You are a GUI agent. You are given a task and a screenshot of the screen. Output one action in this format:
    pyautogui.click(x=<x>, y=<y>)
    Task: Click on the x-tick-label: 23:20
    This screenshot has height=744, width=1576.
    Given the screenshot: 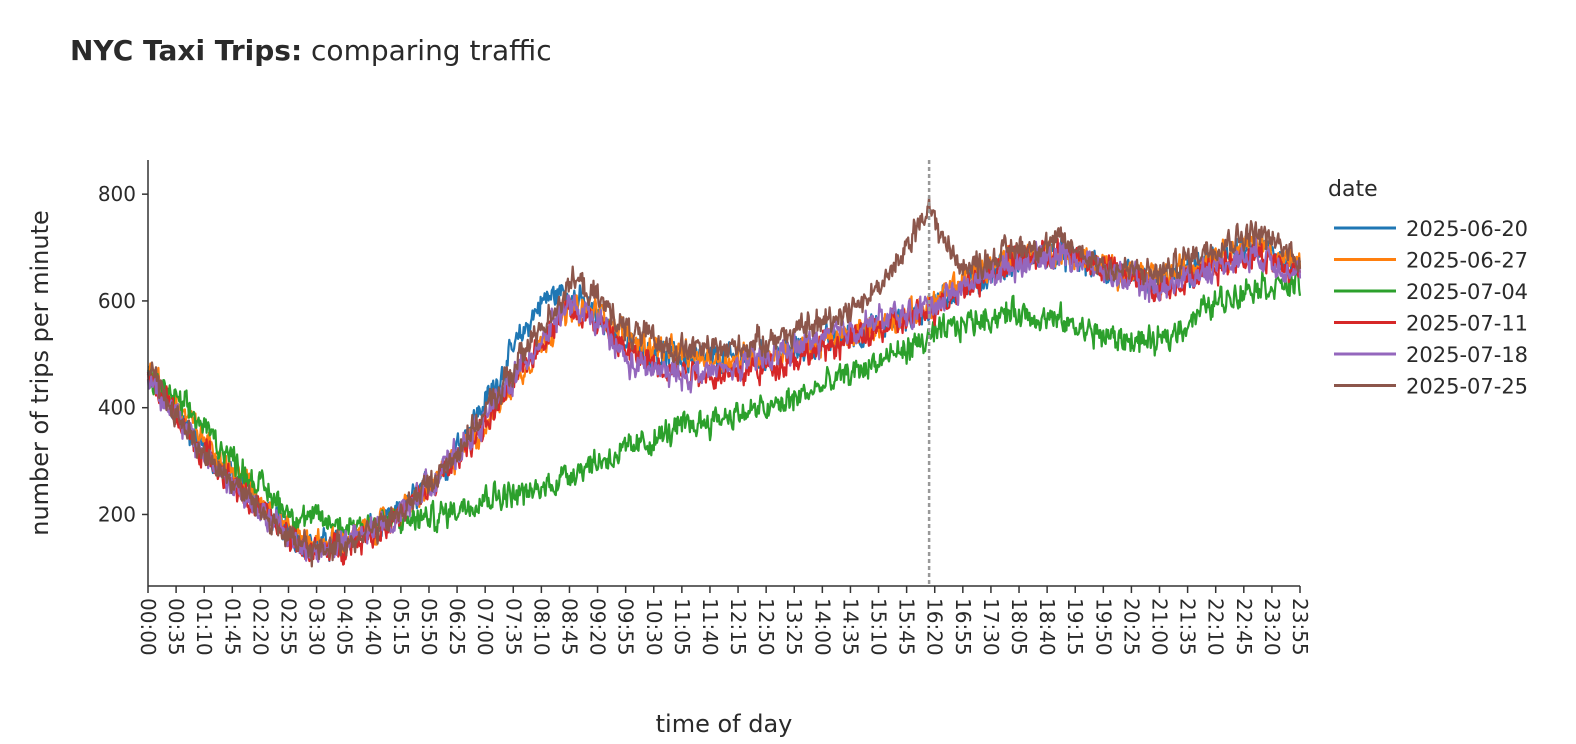 What is the action you would take?
    pyautogui.click(x=1272, y=627)
    